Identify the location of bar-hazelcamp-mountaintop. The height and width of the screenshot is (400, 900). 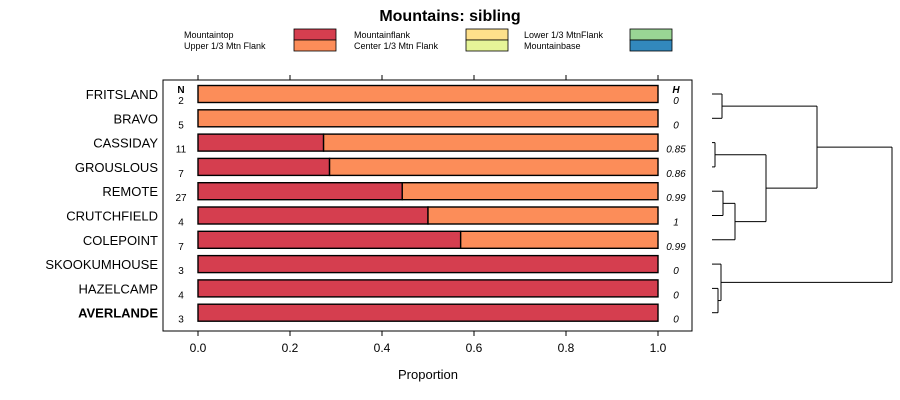
(428, 288).